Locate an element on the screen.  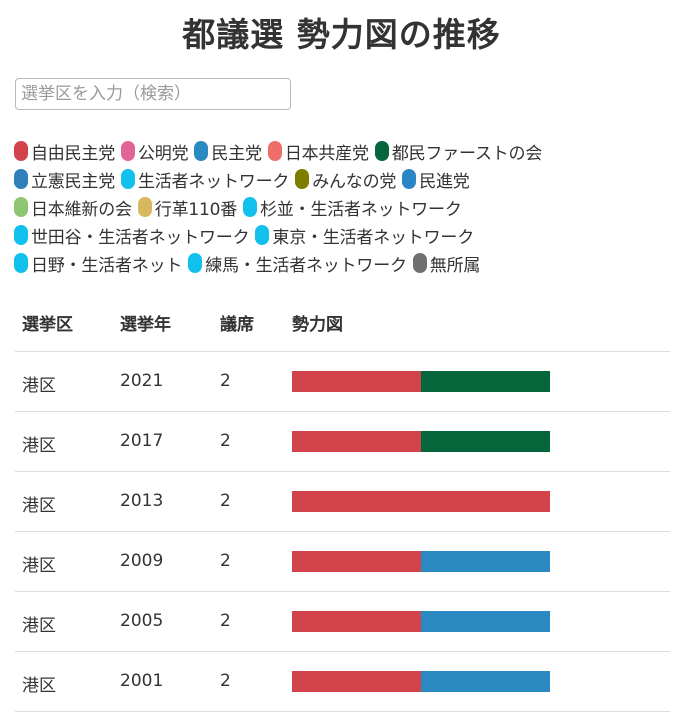
table-row: 港区 2021 2 is located at coordinates (342, 381).